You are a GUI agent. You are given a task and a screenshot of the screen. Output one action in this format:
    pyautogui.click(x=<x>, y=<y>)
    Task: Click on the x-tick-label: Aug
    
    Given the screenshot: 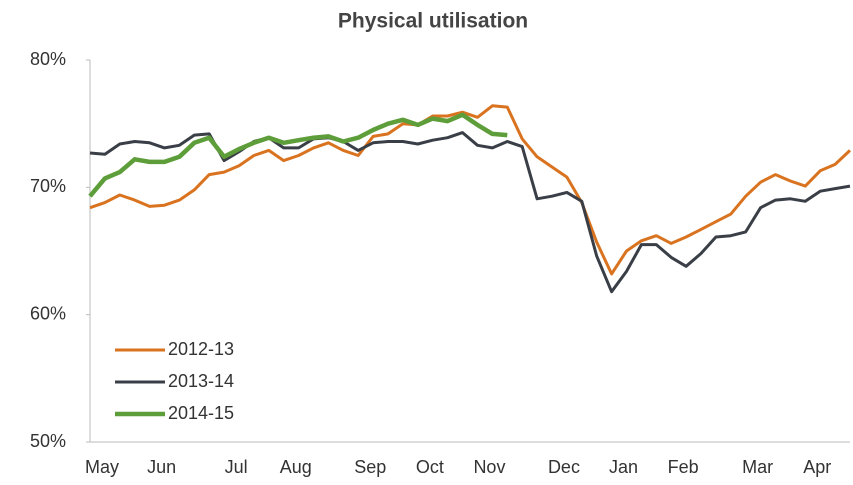 What is the action you would take?
    pyautogui.click(x=296, y=467)
    